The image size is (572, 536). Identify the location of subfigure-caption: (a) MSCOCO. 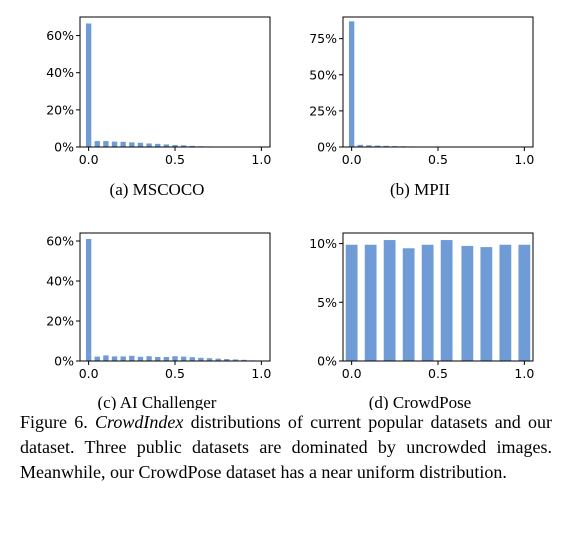
(157, 189).